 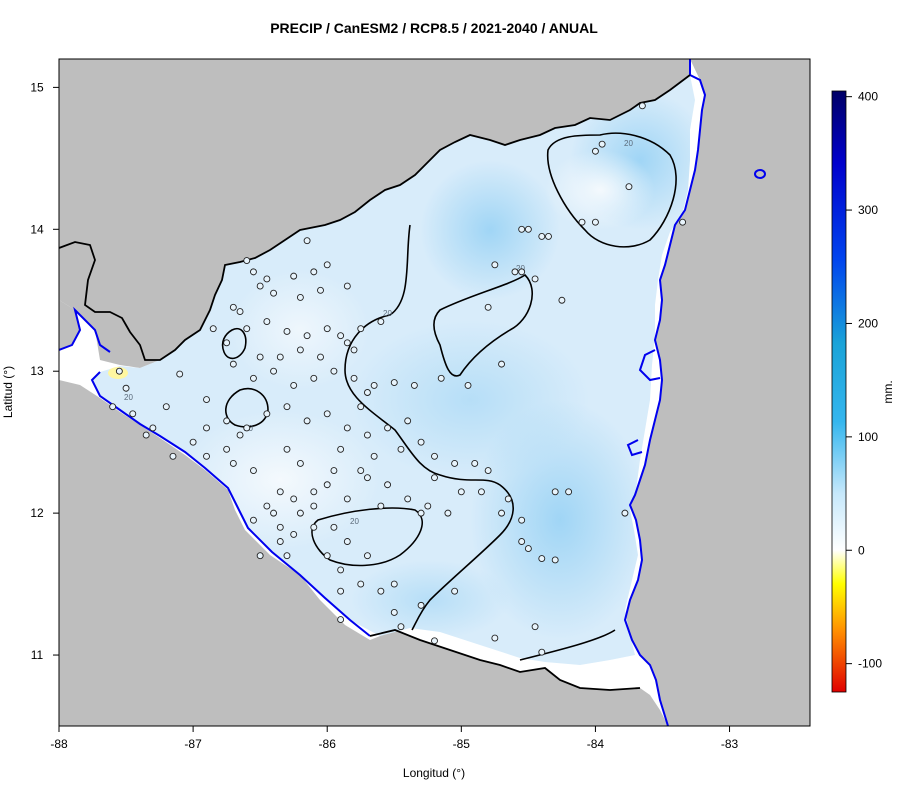 I want to click on y-tick-label: 12, so click(x=37, y=513).